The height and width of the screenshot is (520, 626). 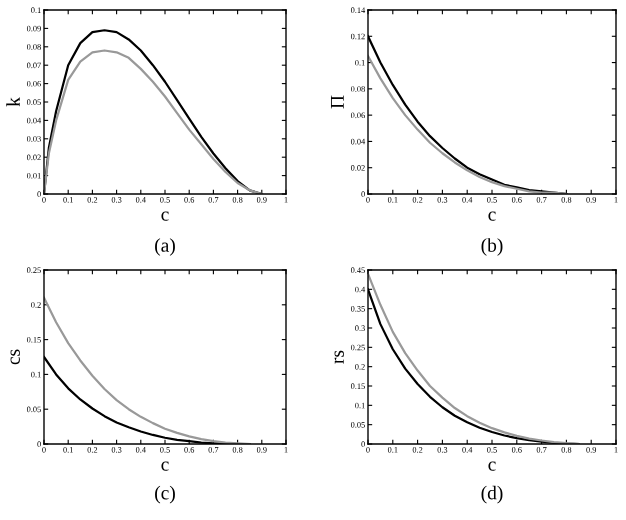 I want to click on y-axis-title: Π, so click(x=337, y=102).